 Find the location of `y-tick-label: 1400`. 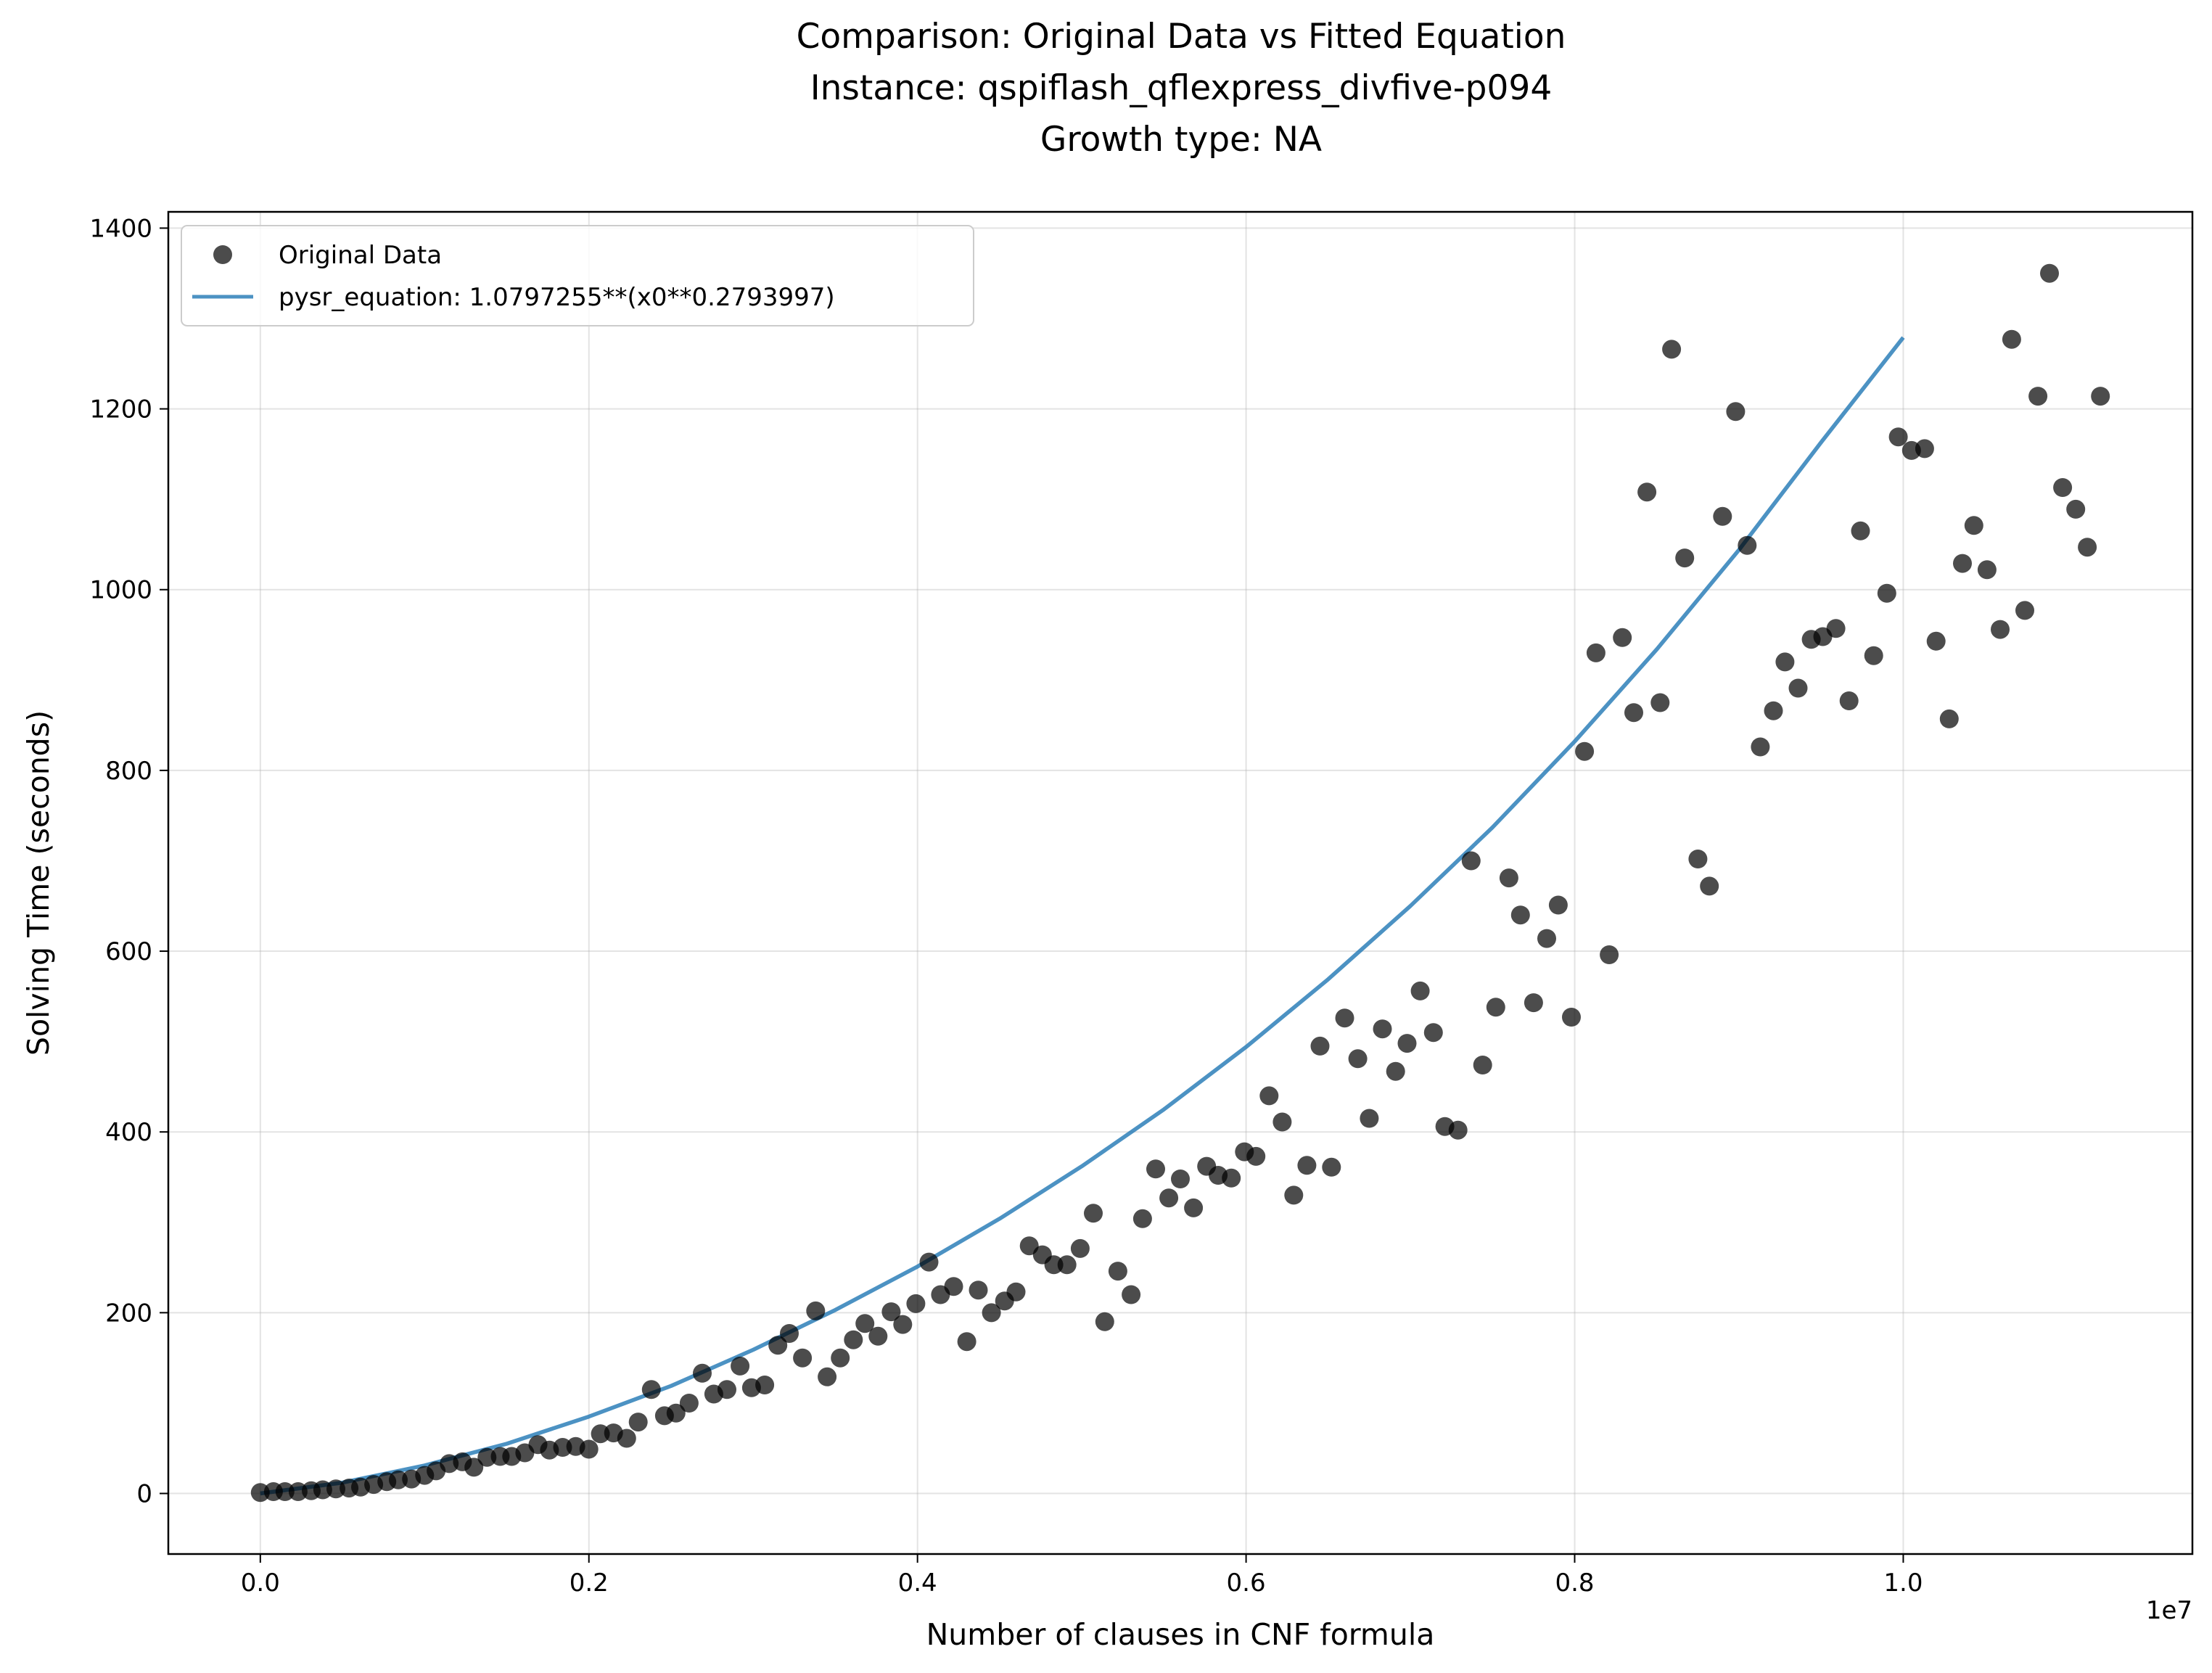

y-tick-label: 1400 is located at coordinates (120, 228).